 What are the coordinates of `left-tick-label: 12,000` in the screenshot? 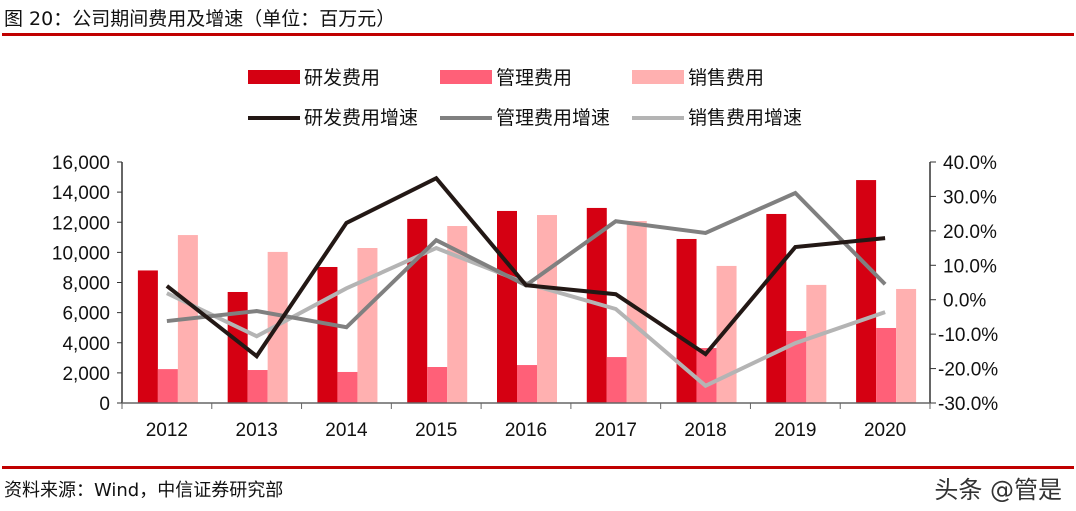 It's located at (81, 223).